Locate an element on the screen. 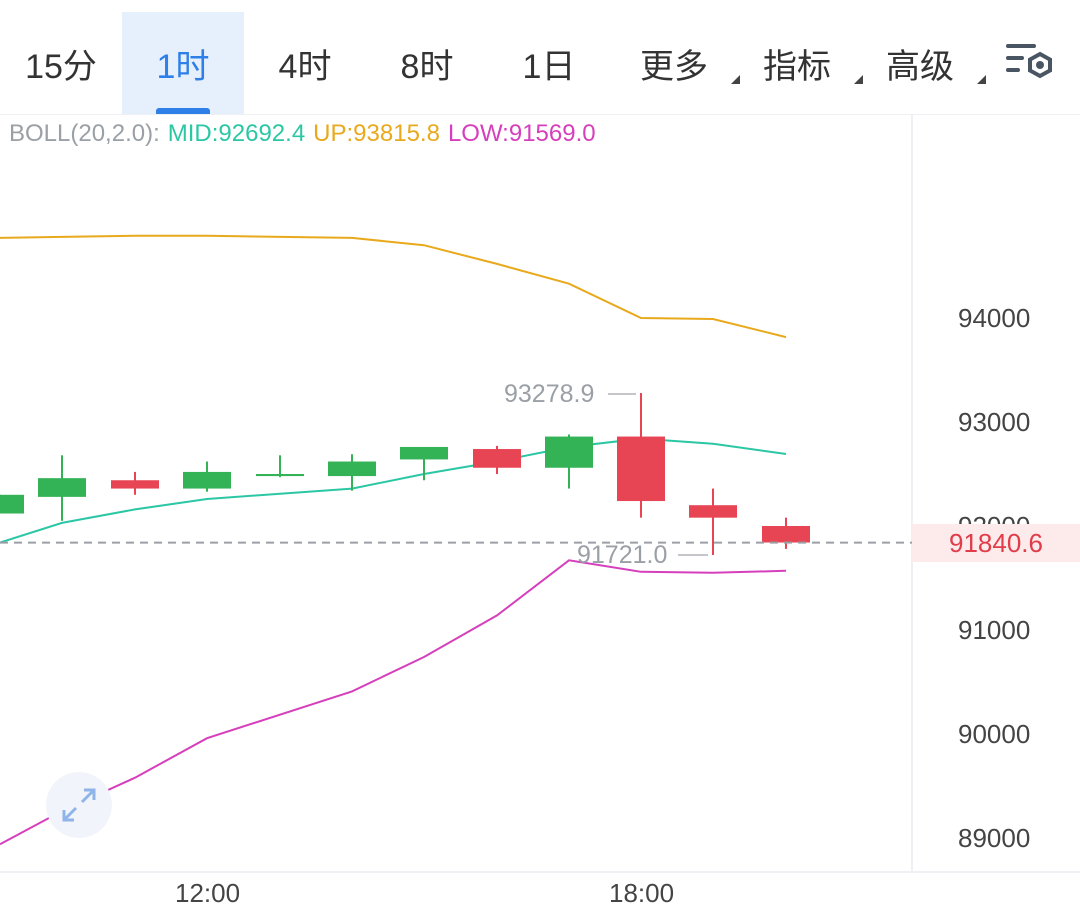 The height and width of the screenshot is (909, 1080). tab-indicators: 指标 is located at coordinates (804, 63).